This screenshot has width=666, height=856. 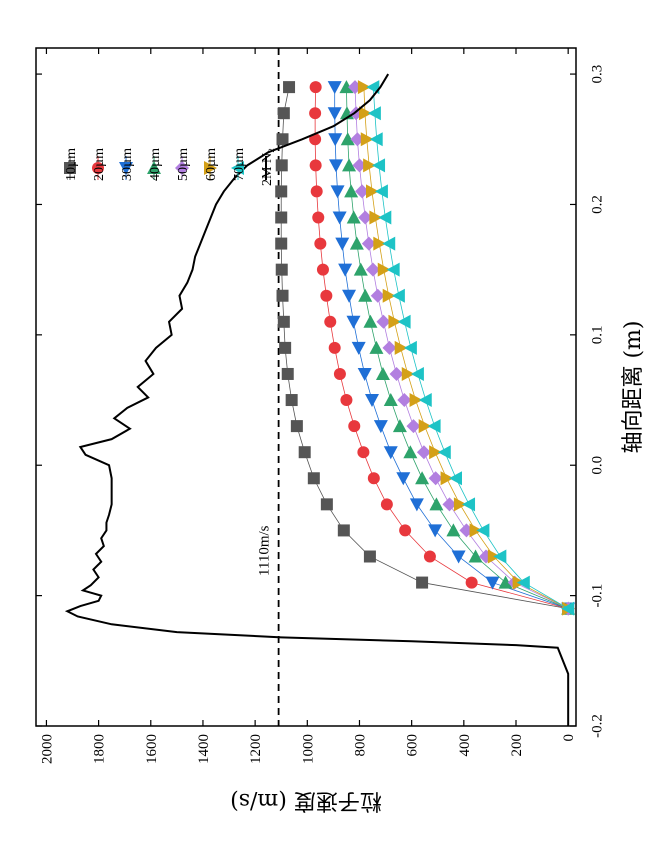 What do you see at coordinates (597, 74) in the screenshot?
I see `distance-tick-label: 0.3` at bounding box center [597, 74].